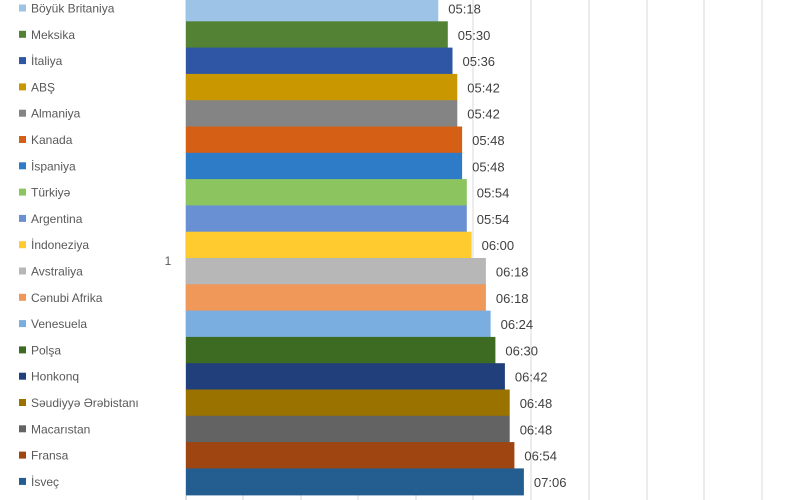 The width and height of the screenshot is (800, 500). What do you see at coordinates (67, 298) in the screenshot?
I see `legend-label: Cənubi Afrika` at bounding box center [67, 298].